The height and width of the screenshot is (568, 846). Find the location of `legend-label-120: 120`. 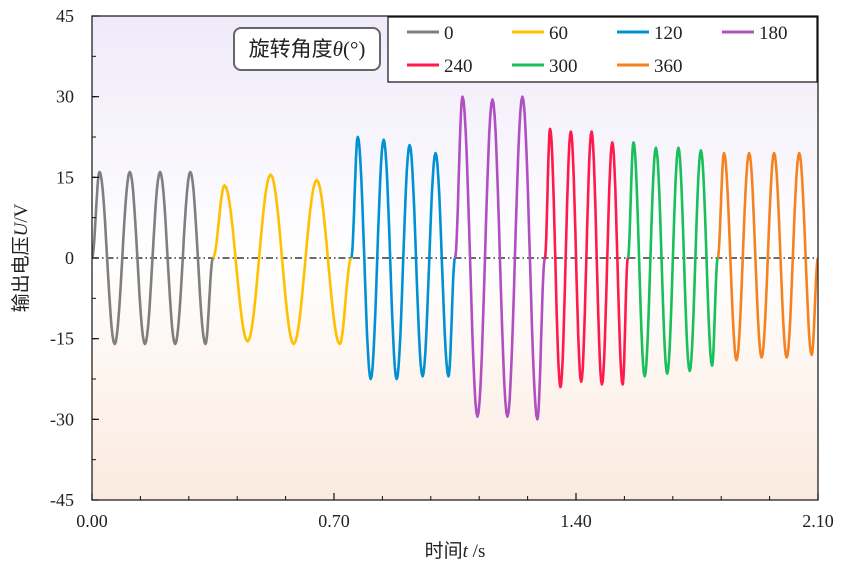

legend-label-120: 120 is located at coordinates (668, 33).